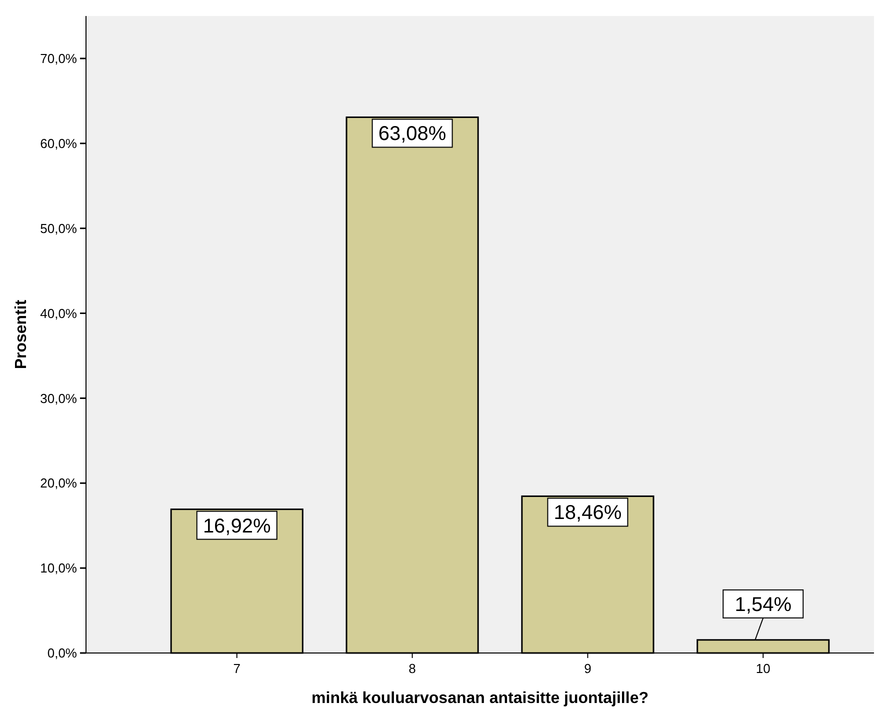 The width and height of the screenshot is (890, 720). Describe the element at coordinates (59, 483) in the screenshot. I see `y-tick-label: 20,0%` at that location.